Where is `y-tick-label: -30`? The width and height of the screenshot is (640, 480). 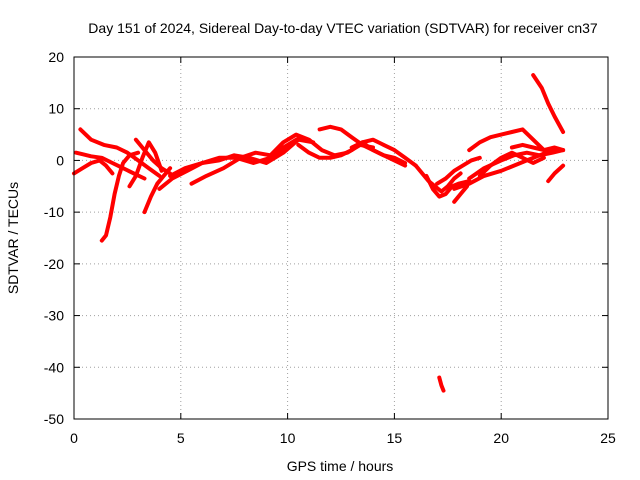 y-tick-label: -30 is located at coordinates (54, 316).